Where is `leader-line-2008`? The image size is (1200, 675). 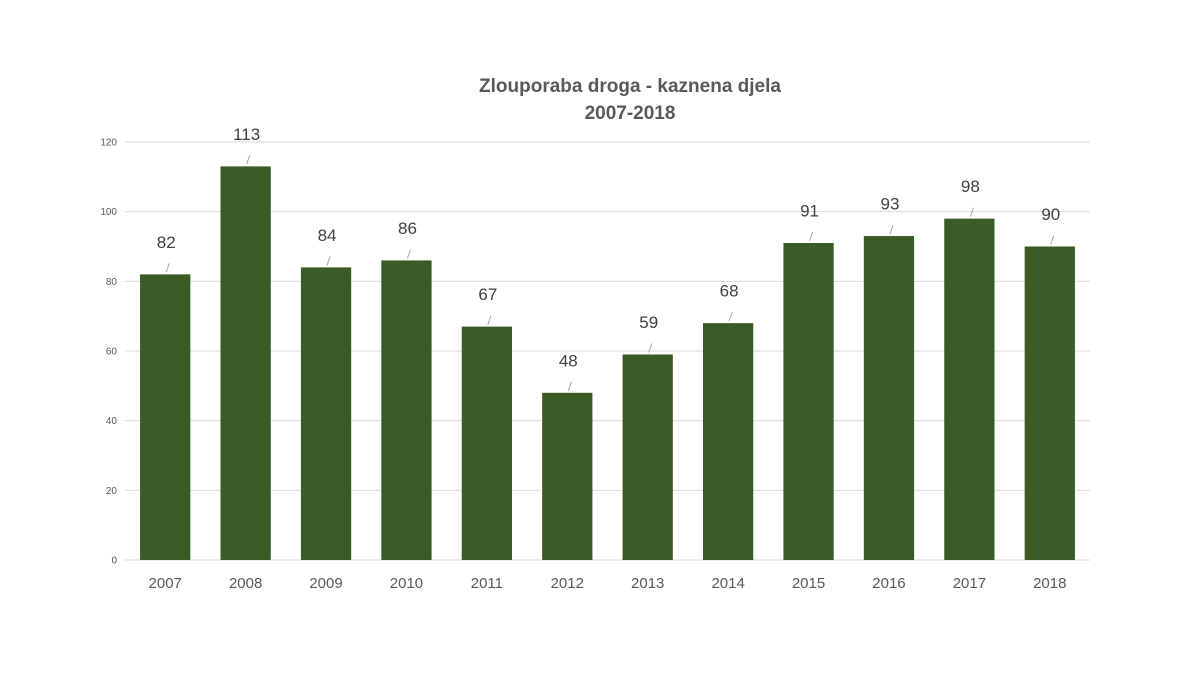
leader-line-2008 is located at coordinates (248, 160).